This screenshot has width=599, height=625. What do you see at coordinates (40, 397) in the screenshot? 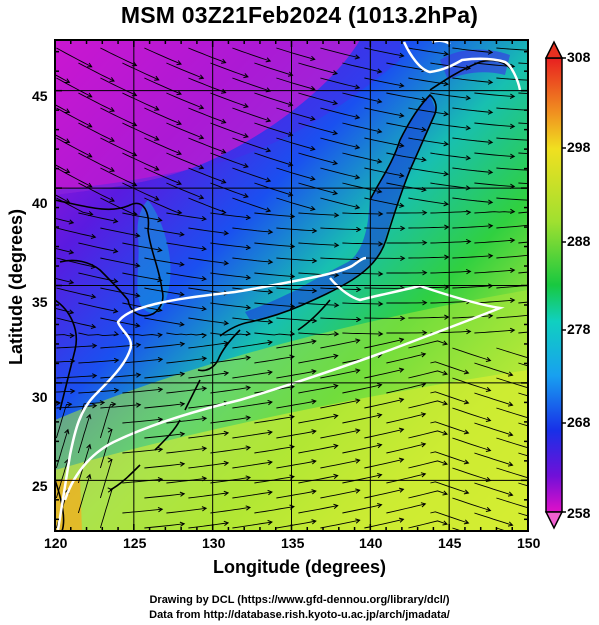
I see `y-tick-label: 30` at bounding box center [40, 397].